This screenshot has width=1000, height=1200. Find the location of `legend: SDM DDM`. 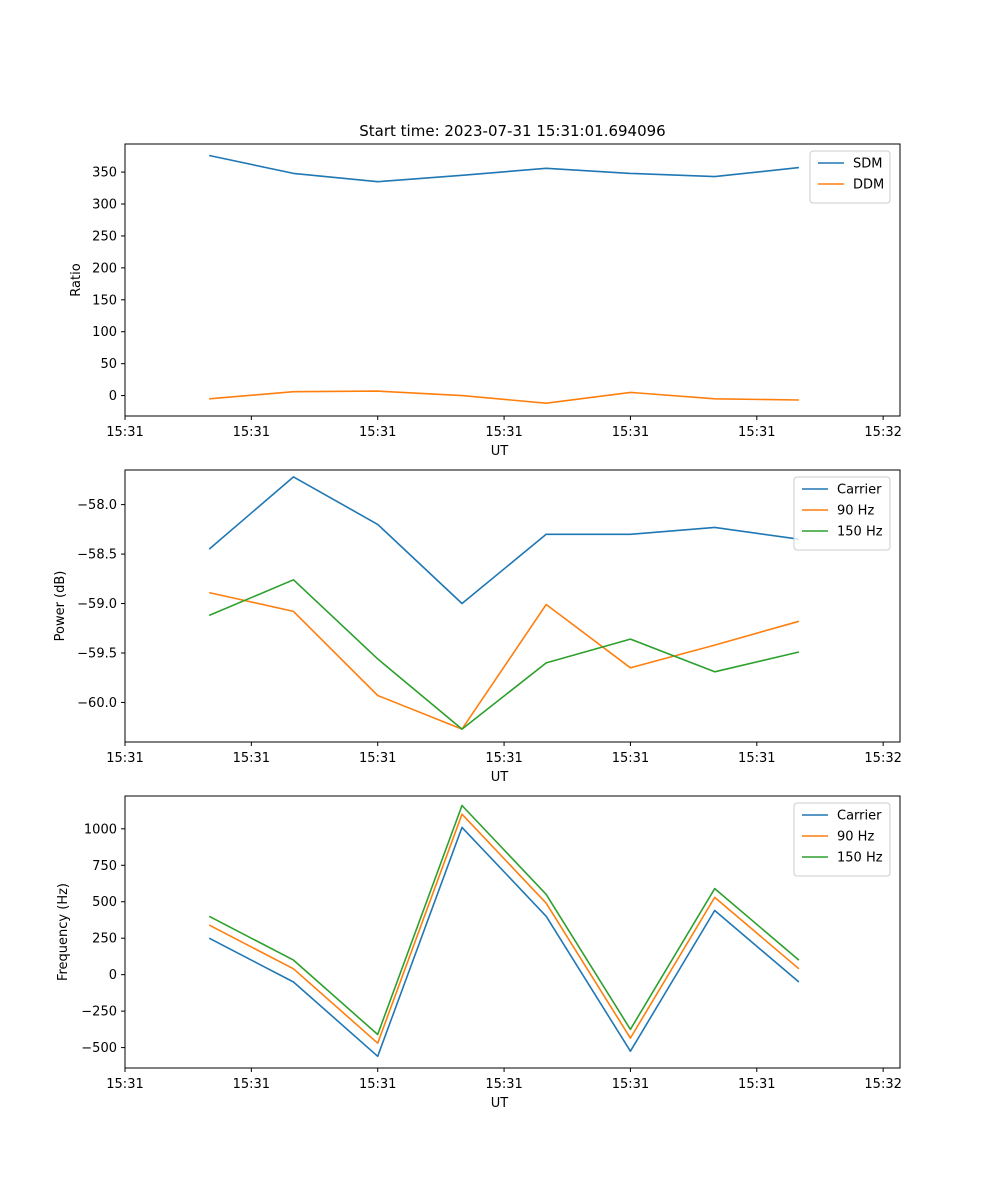

legend: SDM DDM is located at coordinates (850, 177).